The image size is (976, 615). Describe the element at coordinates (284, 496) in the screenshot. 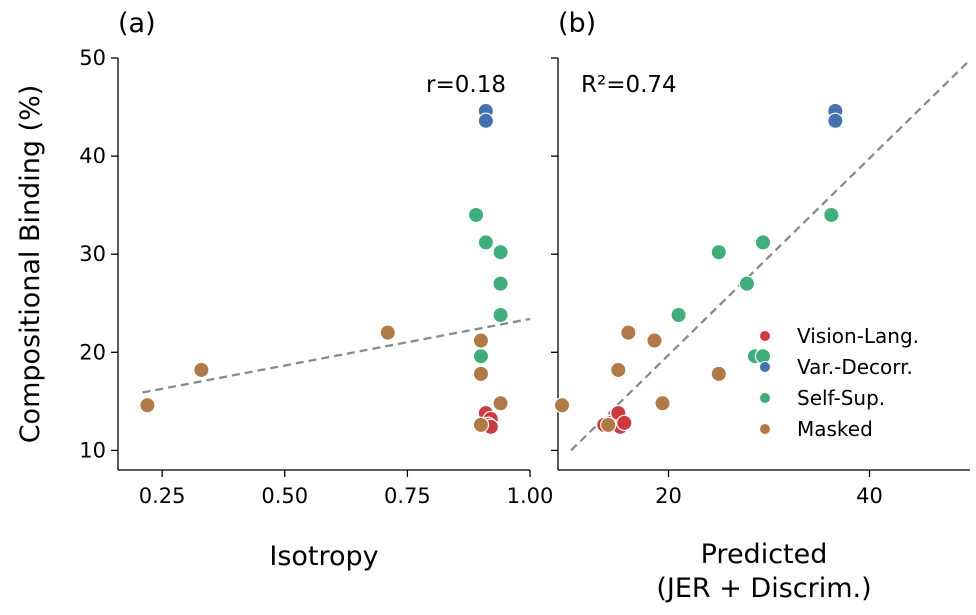

I see `x-tick-label: 0.50` at that location.